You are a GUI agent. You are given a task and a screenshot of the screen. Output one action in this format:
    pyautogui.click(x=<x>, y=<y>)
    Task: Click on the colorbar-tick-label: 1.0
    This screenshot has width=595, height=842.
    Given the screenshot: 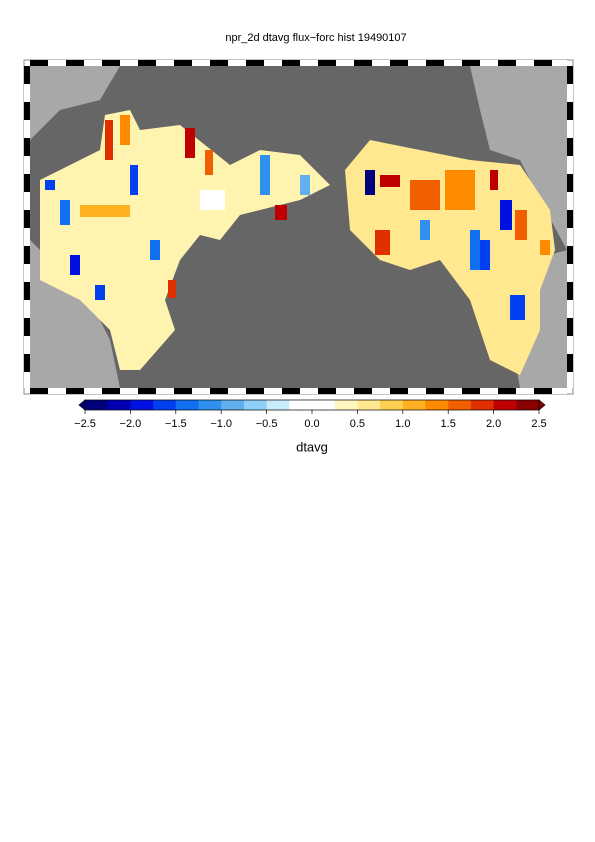 What is the action you would take?
    pyautogui.click(x=402, y=424)
    